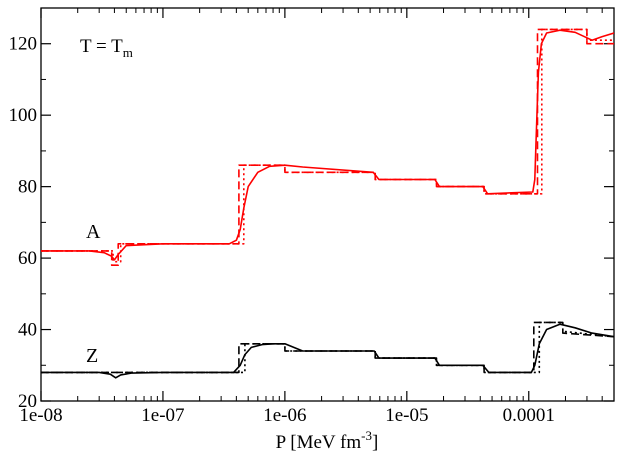 This screenshot has height=464, width=632. Describe the element at coordinates (366, 435) in the screenshot. I see `x-axis-title-exponent: -3` at that location.